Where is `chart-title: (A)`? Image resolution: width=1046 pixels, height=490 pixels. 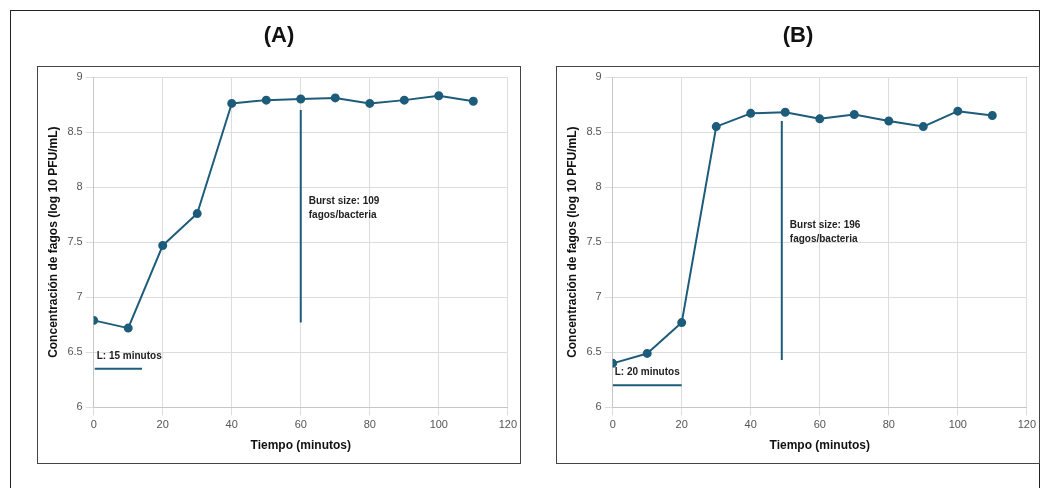
chart-title: (A) is located at coordinates (279, 35).